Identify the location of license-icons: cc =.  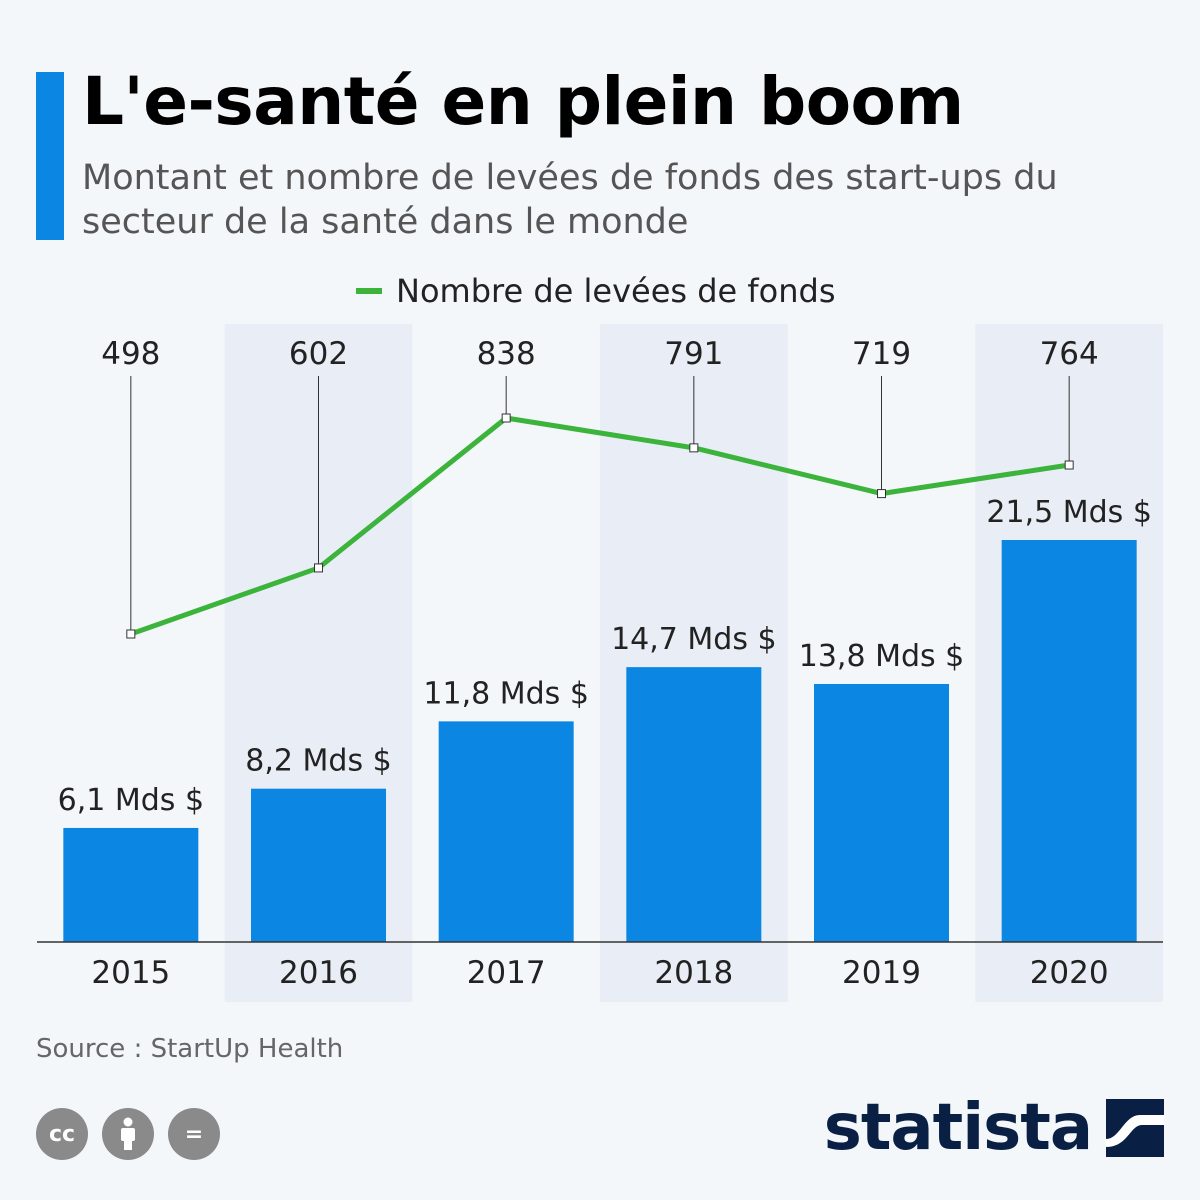
(128, 1134).